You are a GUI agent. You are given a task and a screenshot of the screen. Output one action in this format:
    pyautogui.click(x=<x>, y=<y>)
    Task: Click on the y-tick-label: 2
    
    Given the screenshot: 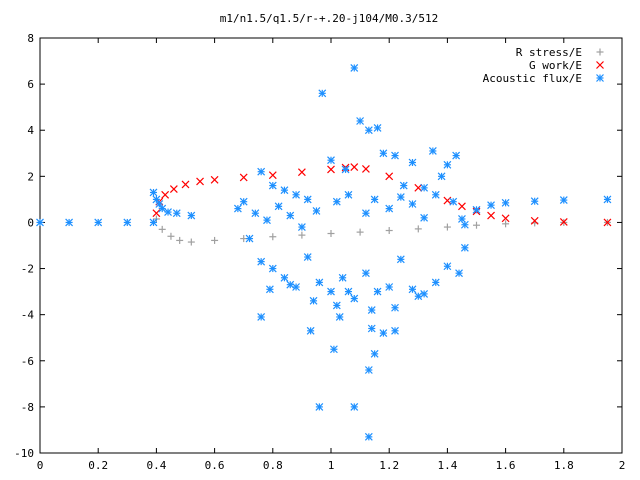 What is the action you would take?
    pyautogui.click(x=30, y=176)
    